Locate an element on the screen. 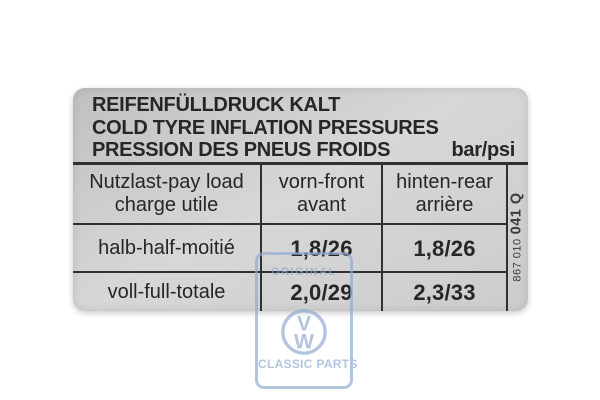 The height and width of the screenshot is (400, 600). unit-label: bar/psi is located at coordinates (483, 150).